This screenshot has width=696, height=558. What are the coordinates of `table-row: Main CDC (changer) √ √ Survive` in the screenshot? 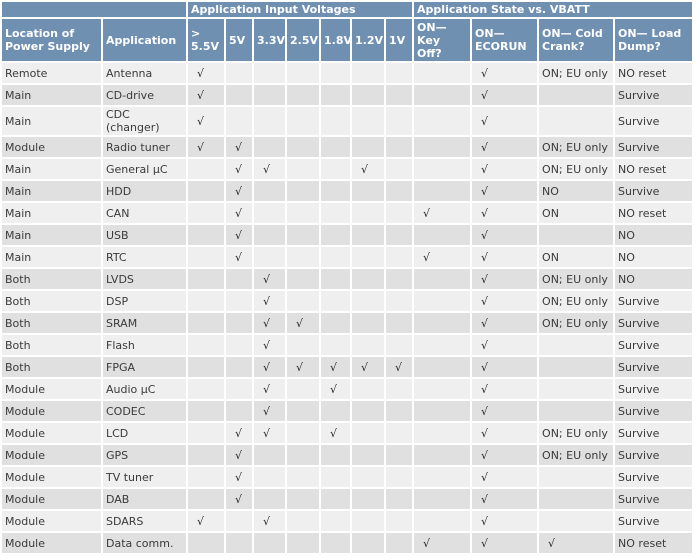 It's located at (347, 121).